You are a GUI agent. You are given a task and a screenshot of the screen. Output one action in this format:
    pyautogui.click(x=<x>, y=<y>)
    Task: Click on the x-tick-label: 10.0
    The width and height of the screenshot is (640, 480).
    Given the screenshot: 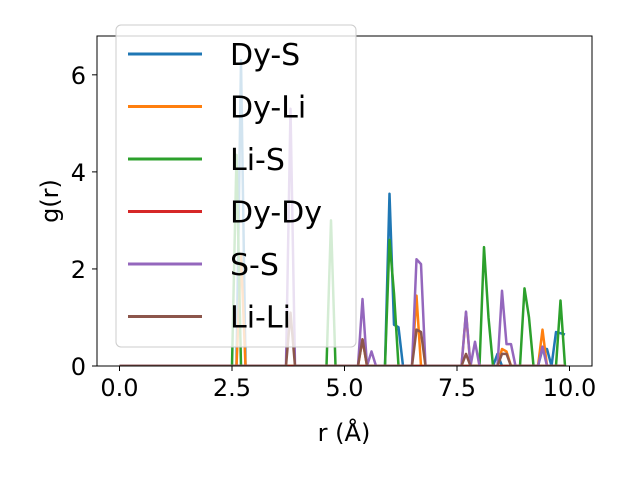 What is the action you would take?
    pyautogui.click(x=569, y=388)
    